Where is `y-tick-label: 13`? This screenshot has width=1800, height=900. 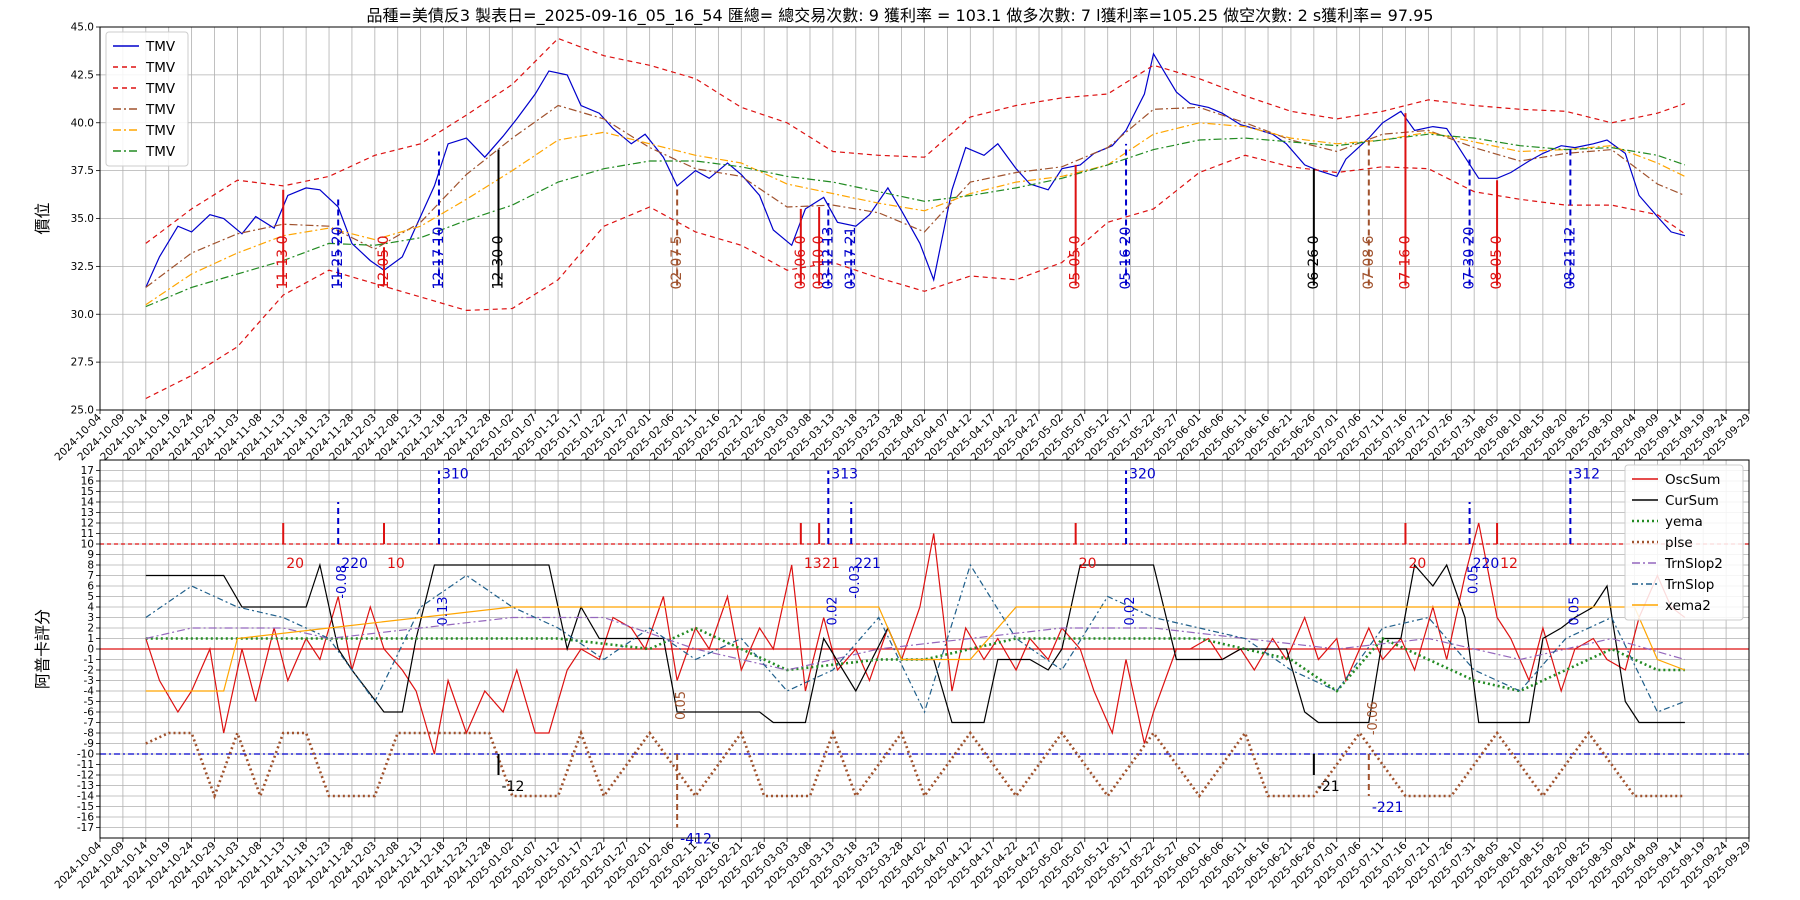
y-tick-label: 13 is located at coordinates (87, 513).